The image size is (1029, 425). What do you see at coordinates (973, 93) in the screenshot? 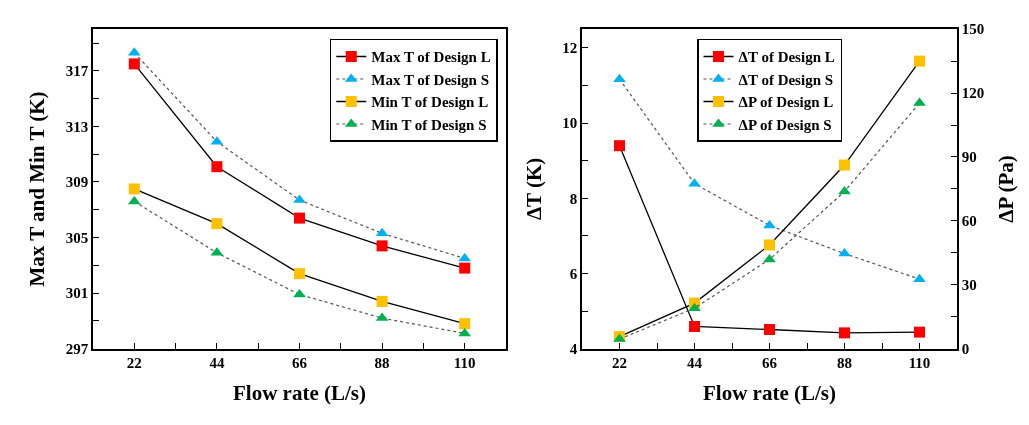
I see `y2-tick-label: 120` at bounding box center [973, 93].